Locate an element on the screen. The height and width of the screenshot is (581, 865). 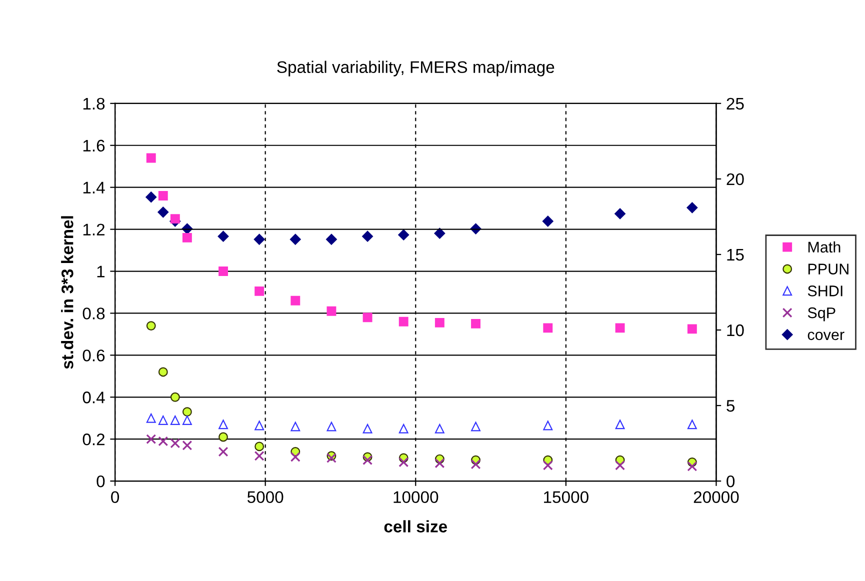
y2-tick-label: 5 is located at coordinates (730, 406).